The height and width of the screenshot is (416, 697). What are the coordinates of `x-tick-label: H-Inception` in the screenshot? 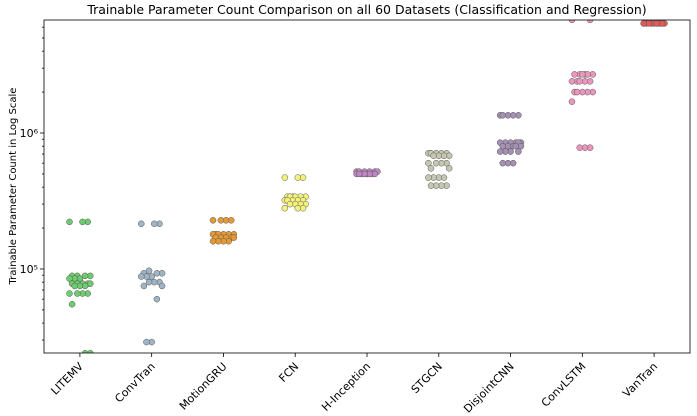 It's located at (346, 387).